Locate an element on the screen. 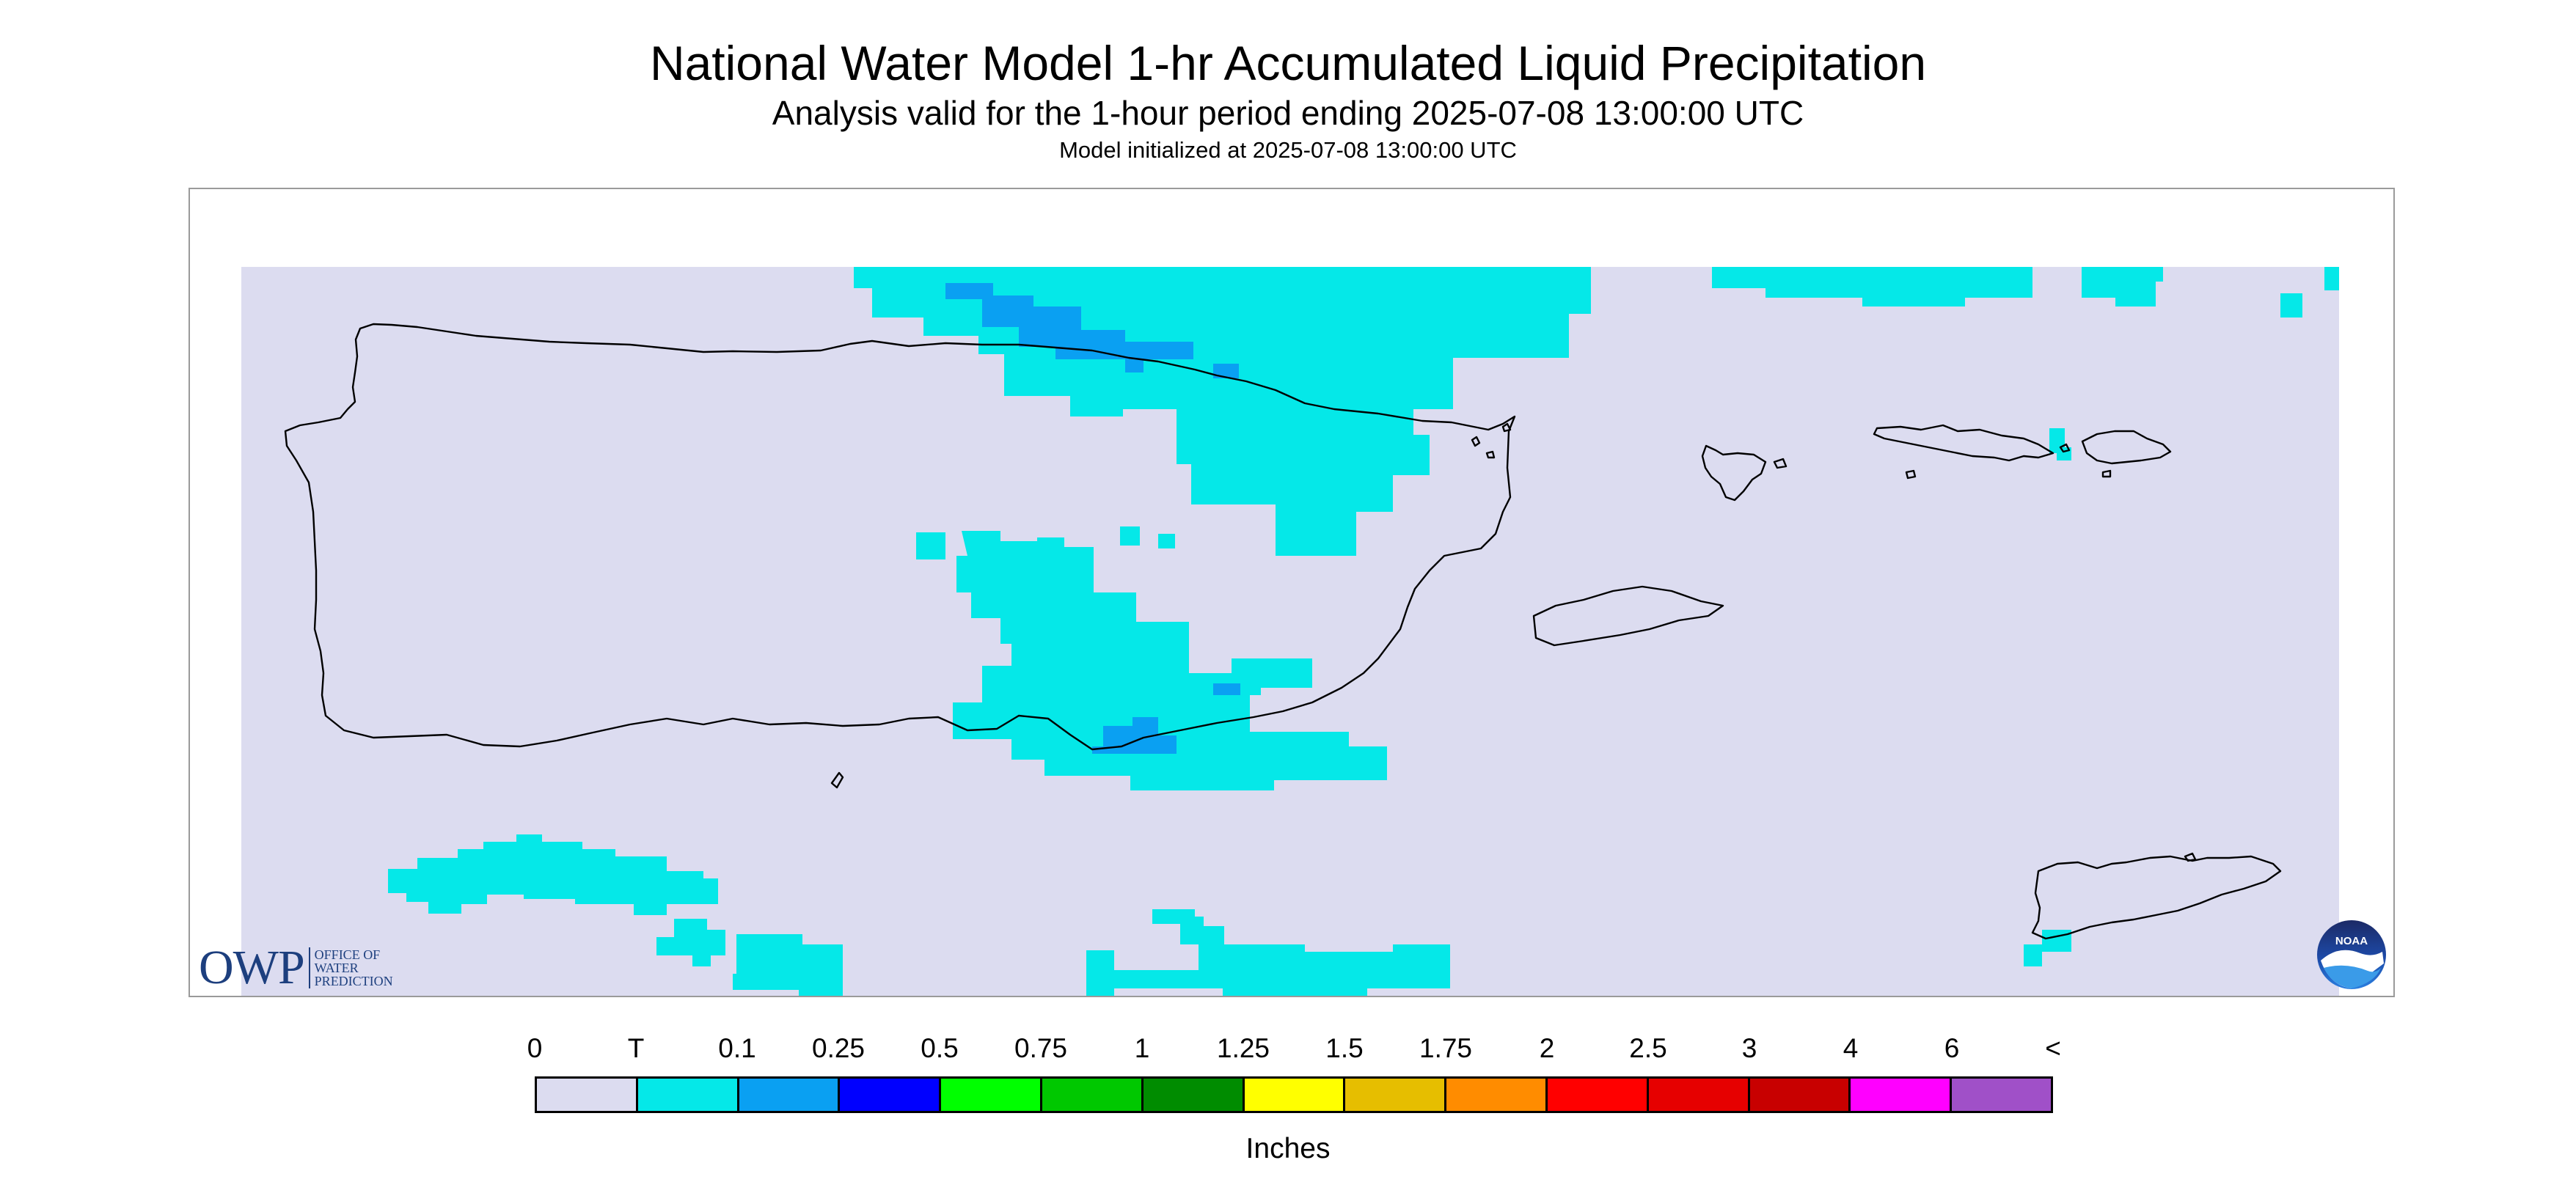 The width and height of the screenshot is (2576, 1182). legend-label: < is located at coordinates (2053, 1048).